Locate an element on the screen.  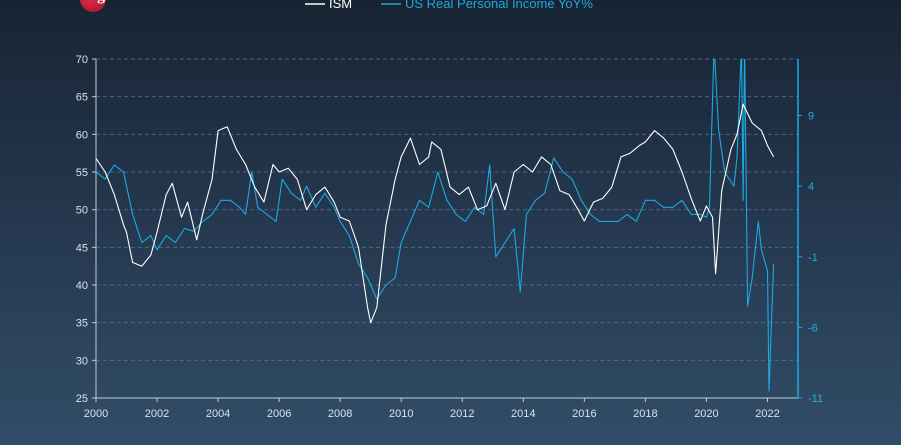
legend: ISM US Real Personal Income YoY% is located at coordinates (449, 5).